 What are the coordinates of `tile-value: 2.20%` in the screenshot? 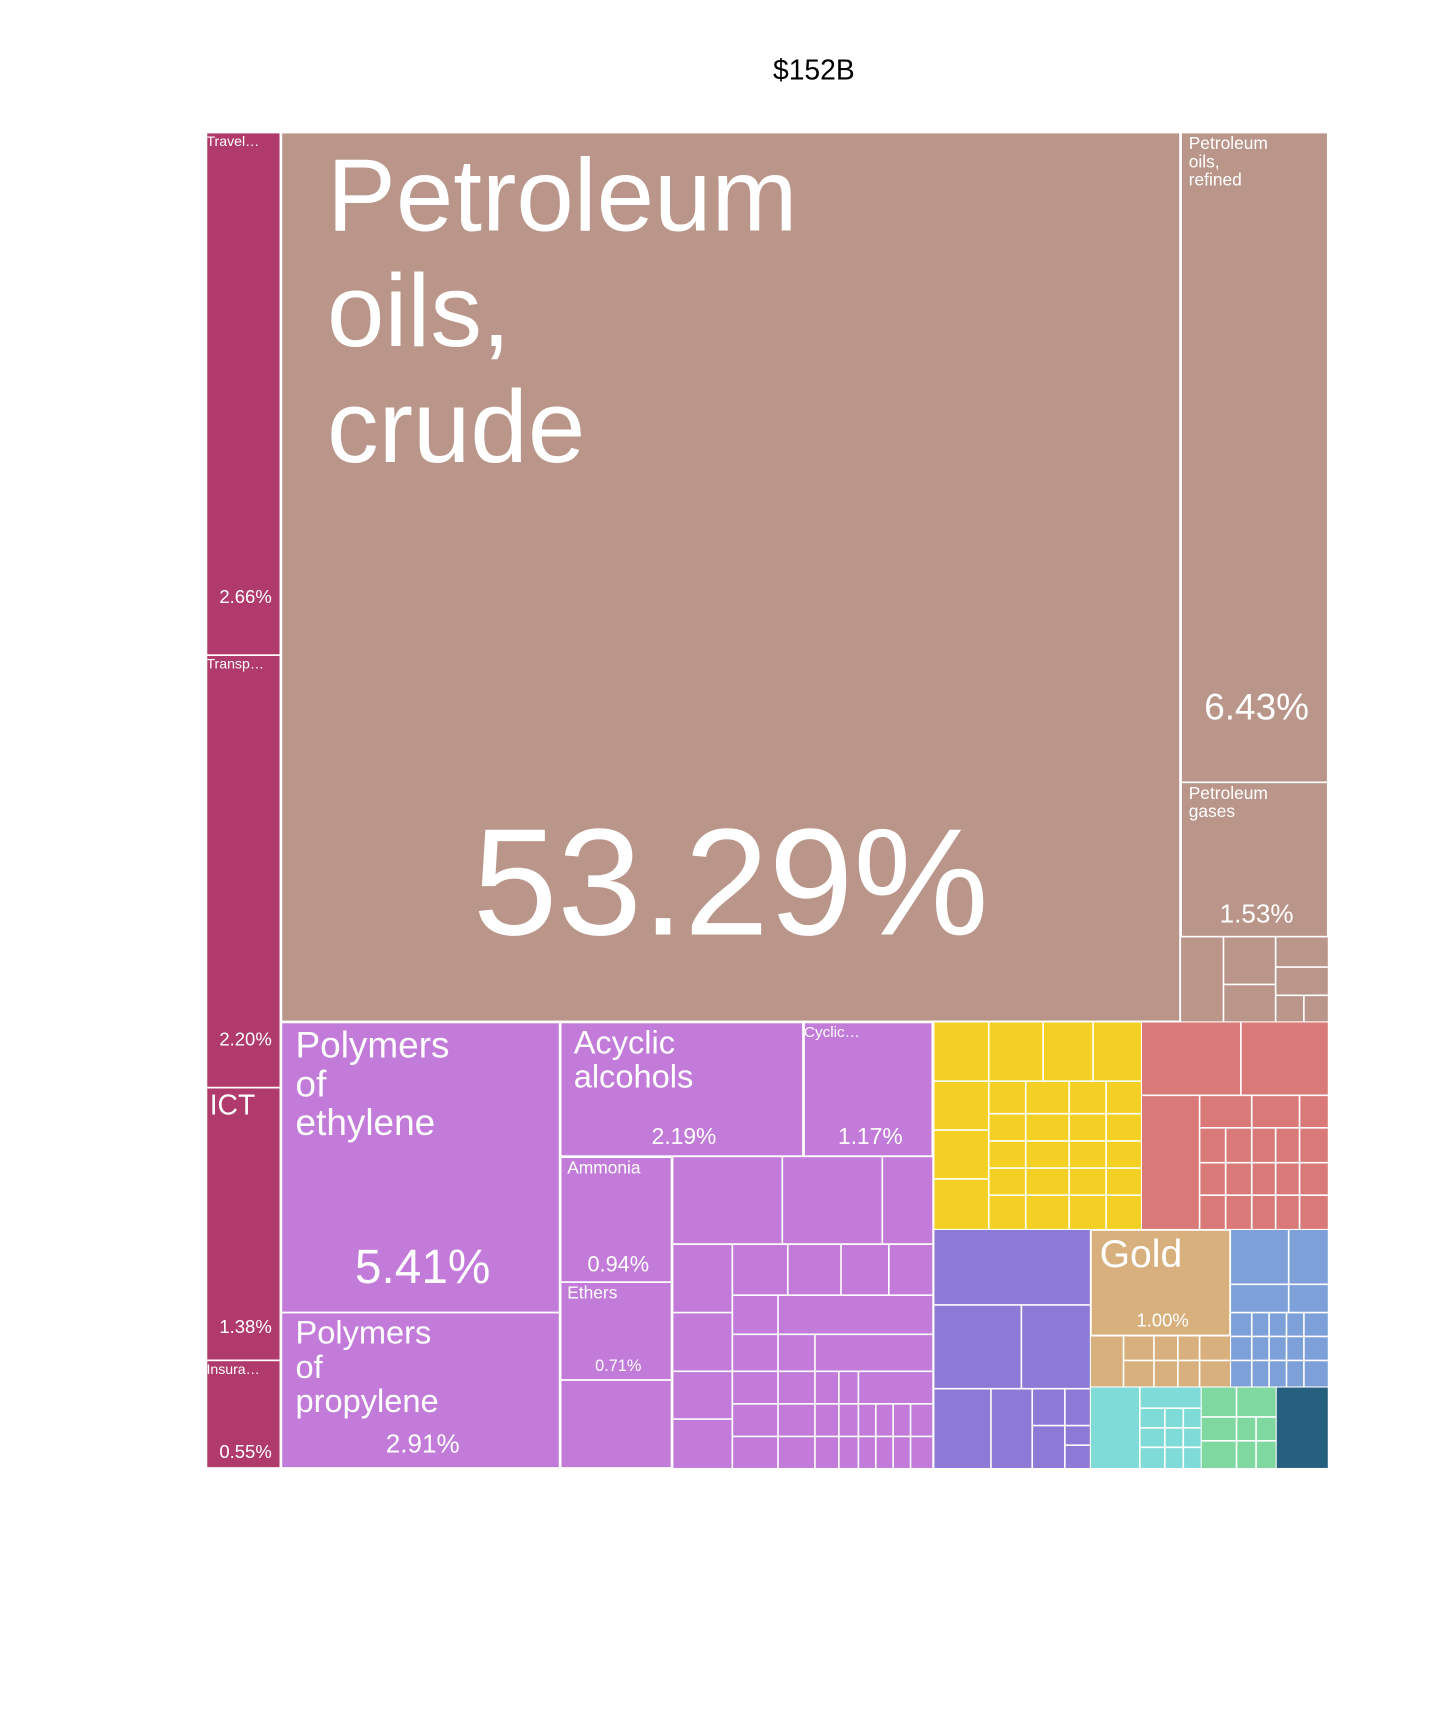 It's located at (245, 1038).